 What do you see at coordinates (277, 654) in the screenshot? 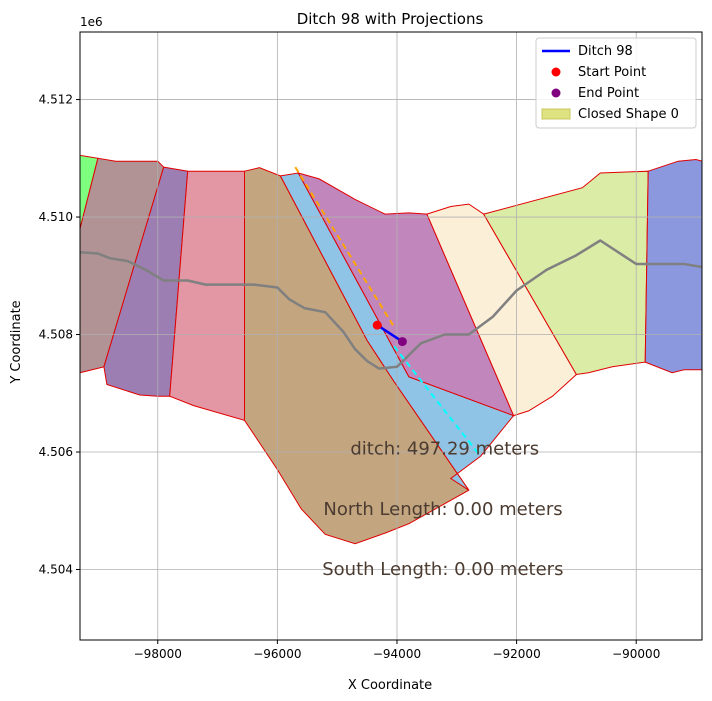
I see `x-tick-label-1: −96000` at bounding box center [277, 654].